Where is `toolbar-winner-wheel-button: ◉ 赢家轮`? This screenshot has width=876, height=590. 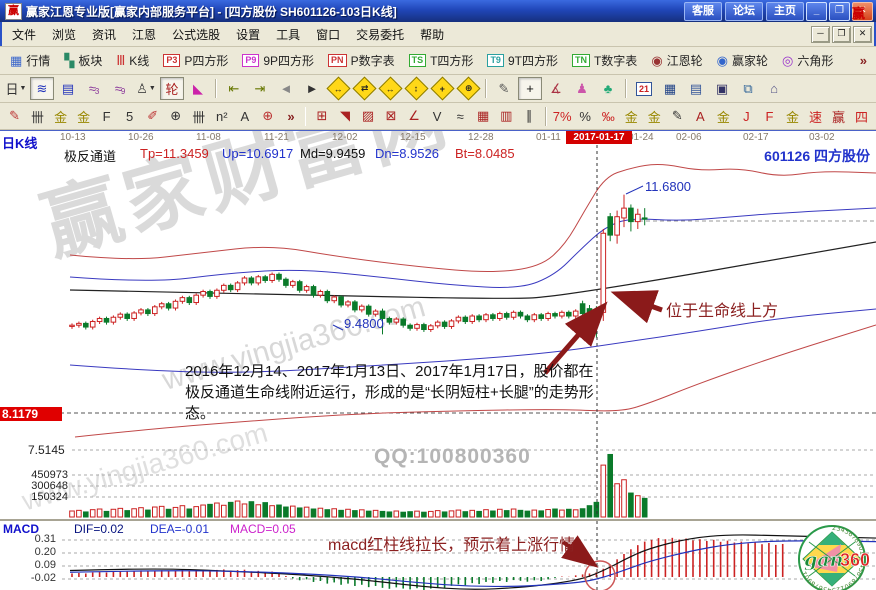
toolbar-winner-wheel-button: ◉ 赢家轮 is located at coordinates (742, 60).